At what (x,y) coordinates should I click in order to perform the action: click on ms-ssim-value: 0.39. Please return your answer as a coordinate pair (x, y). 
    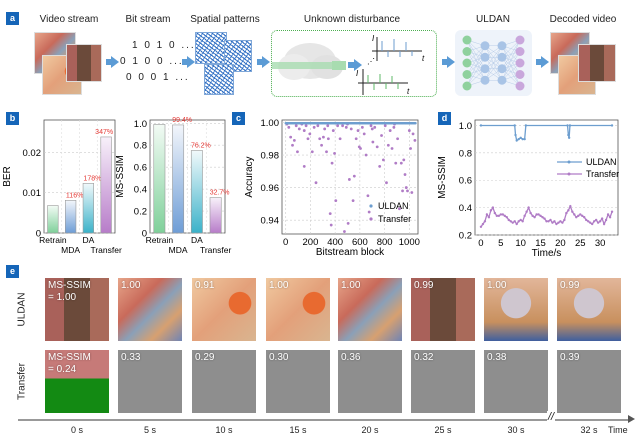
    Looking at the image, I should click on (570, 357).